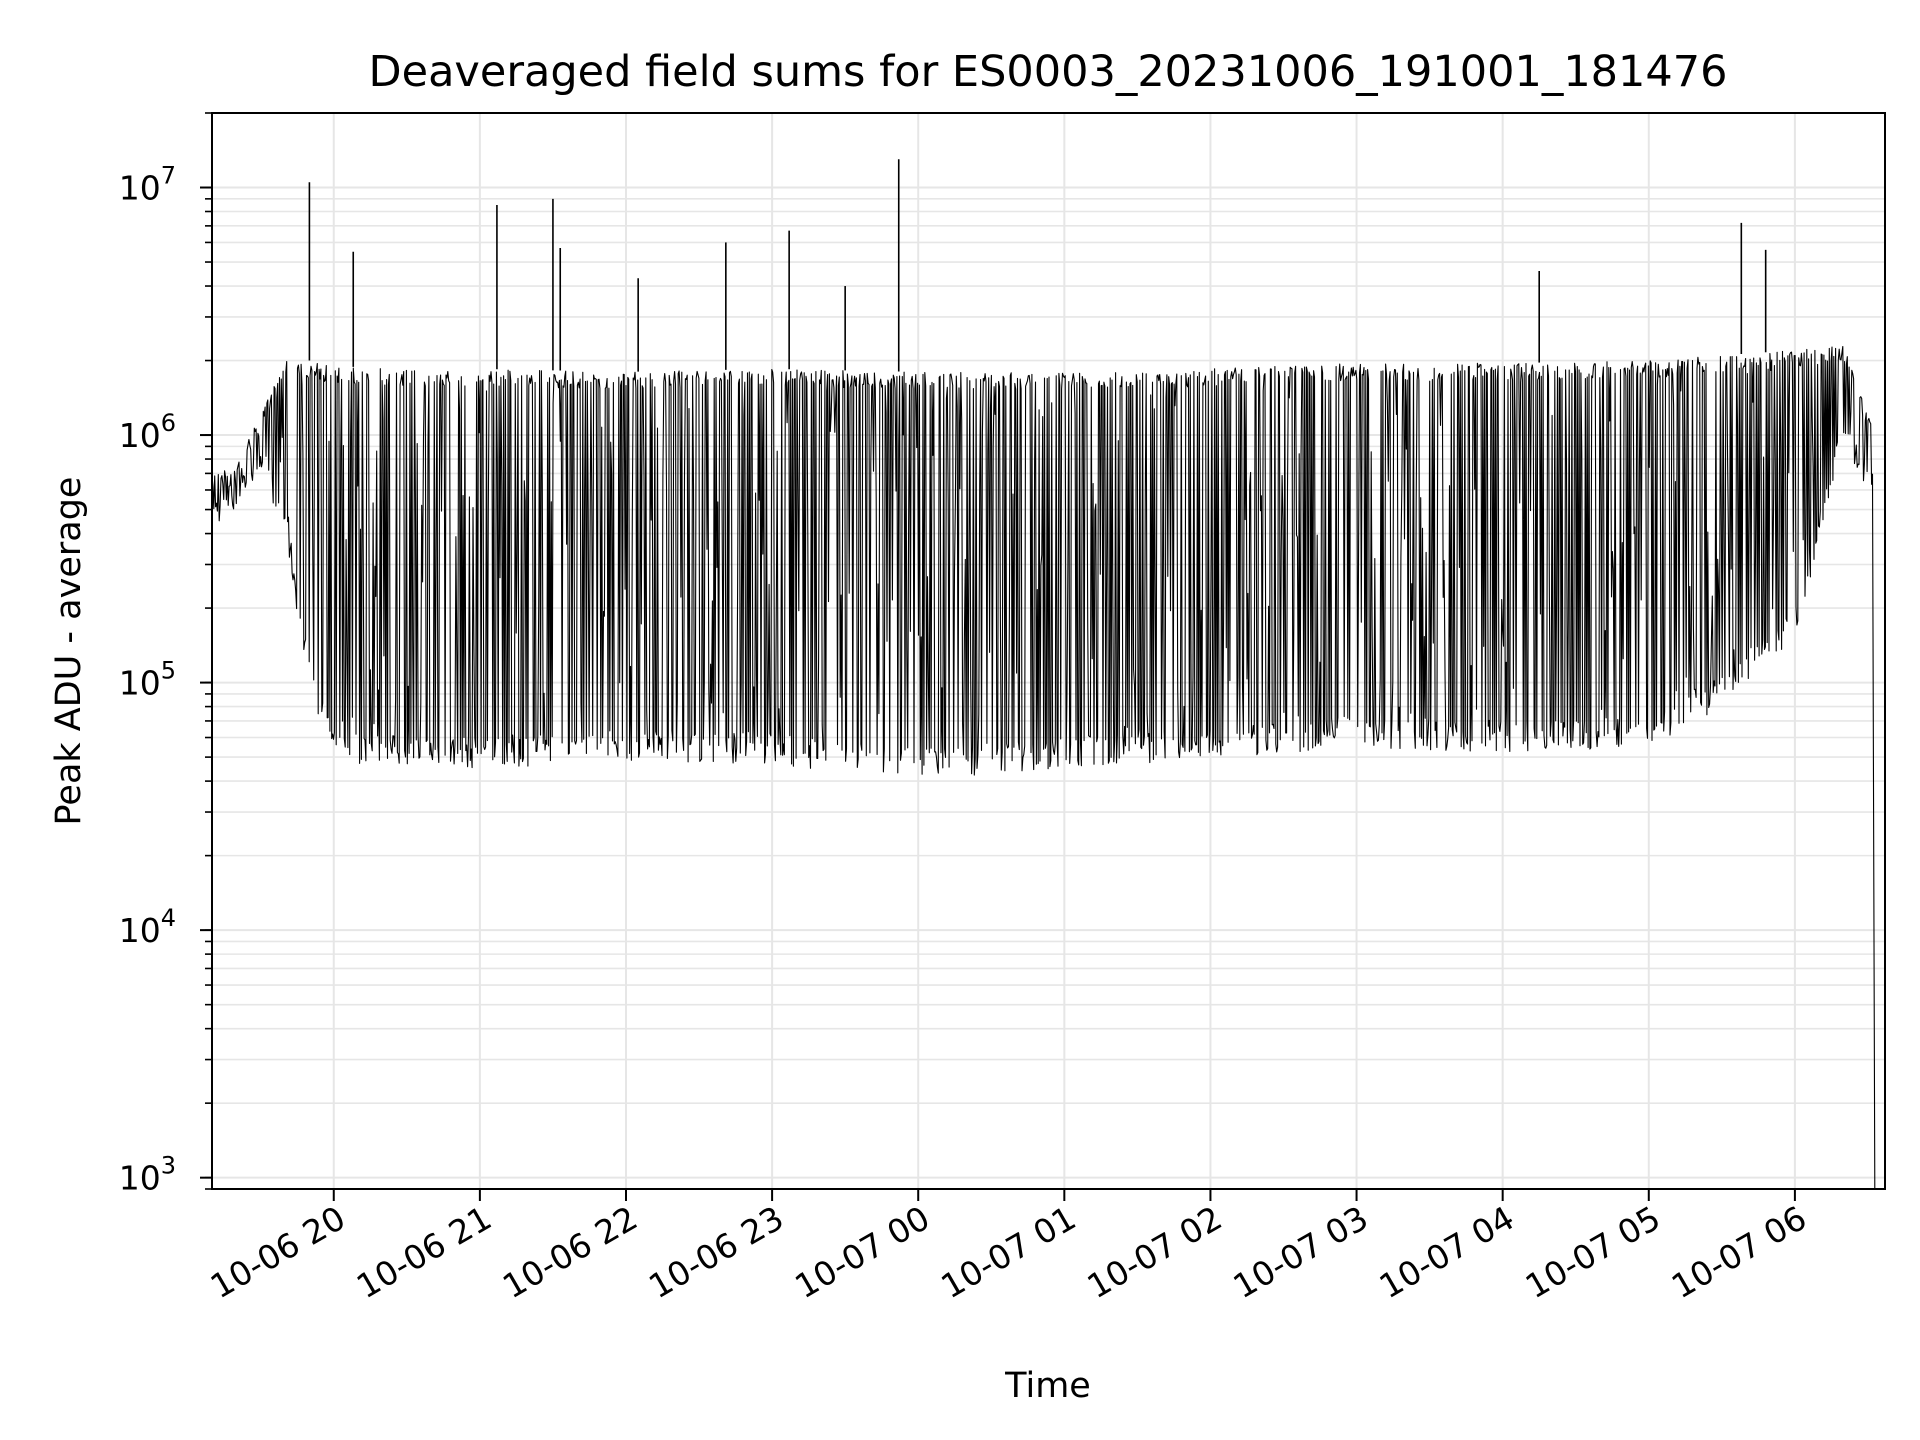 This screenshot has height=1440, width=1920. Describe the element at coordinates (1047, 1386) in the screenshot. I see `x-axis-label: Time` at that location.